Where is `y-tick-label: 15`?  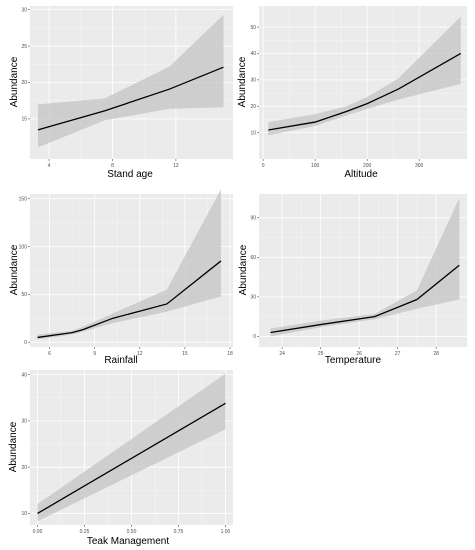
y-tick-label: 15 is located at coordinates (24, 120).